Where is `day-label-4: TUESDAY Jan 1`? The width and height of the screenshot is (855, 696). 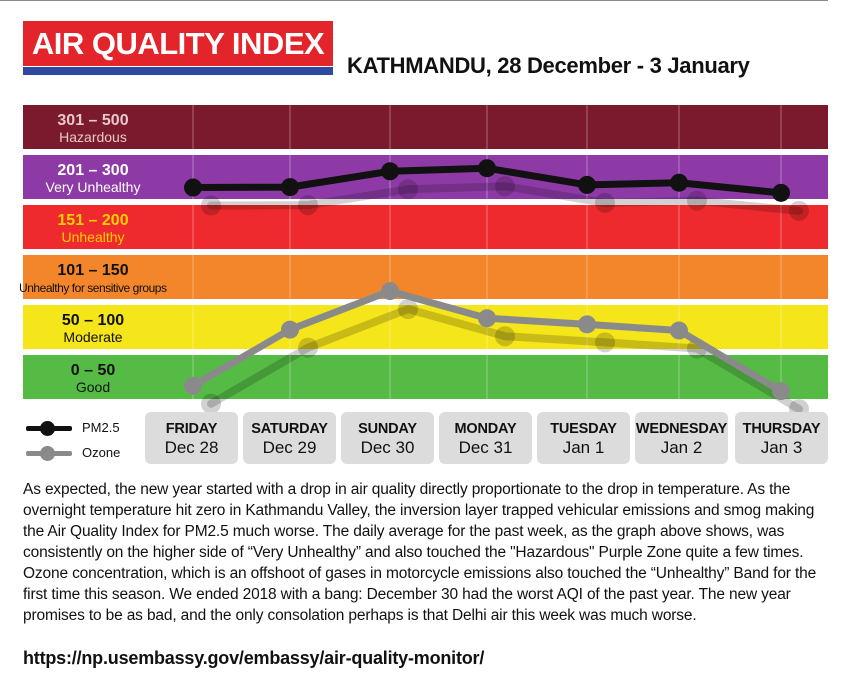
day-label-4: TUESDAY Jan 1 is located at coordinates (583, 438).